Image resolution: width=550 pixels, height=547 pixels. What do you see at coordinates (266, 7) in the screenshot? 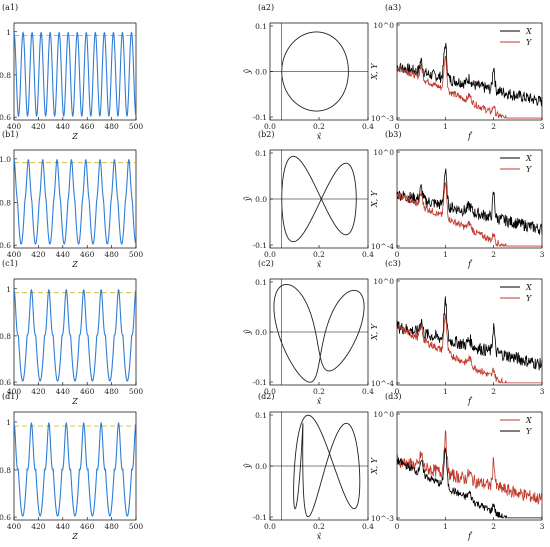
I see `panel-label: (a2)` at bounding box center [266, 7].